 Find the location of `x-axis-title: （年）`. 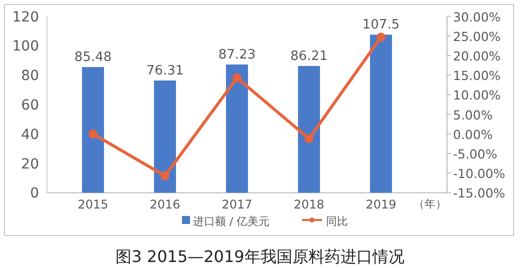

x-axis-title: （年） is located at coordinates (430, 204).